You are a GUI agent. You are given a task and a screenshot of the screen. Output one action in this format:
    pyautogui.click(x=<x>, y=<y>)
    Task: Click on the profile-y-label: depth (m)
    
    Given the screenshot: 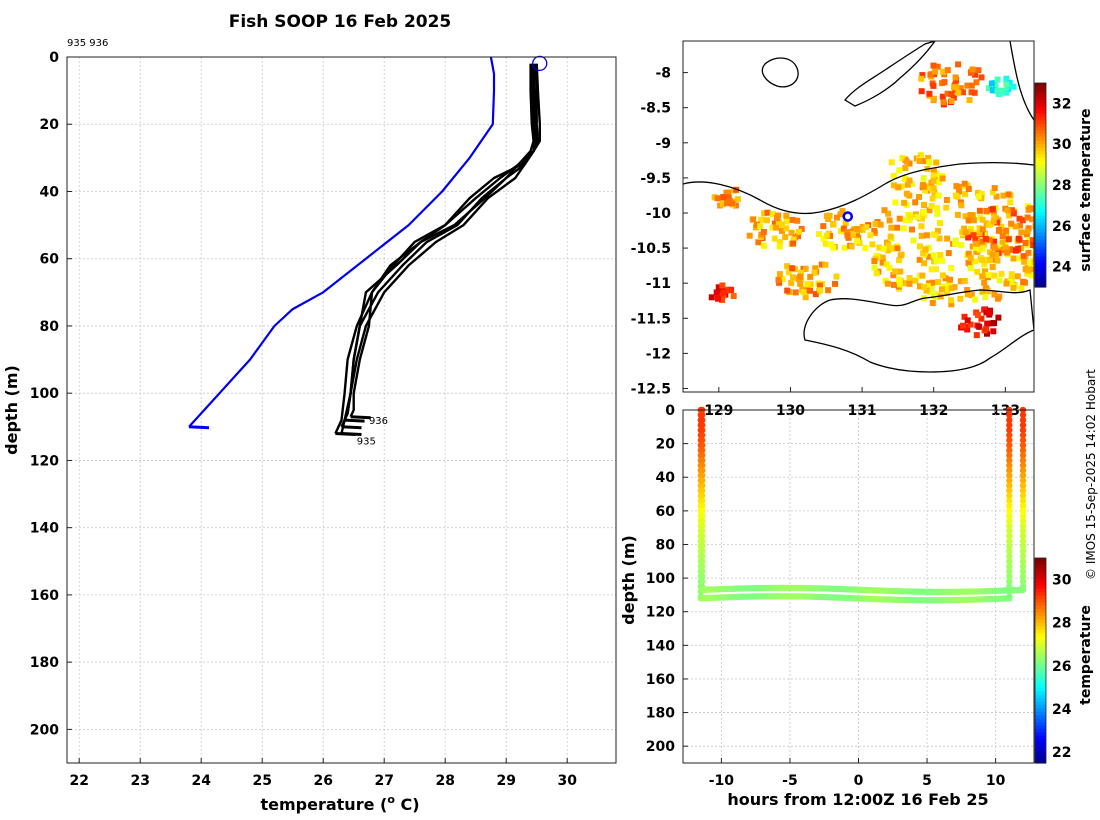 What is the action you would take?
    pyautogui.click(x=11, y=410)
    